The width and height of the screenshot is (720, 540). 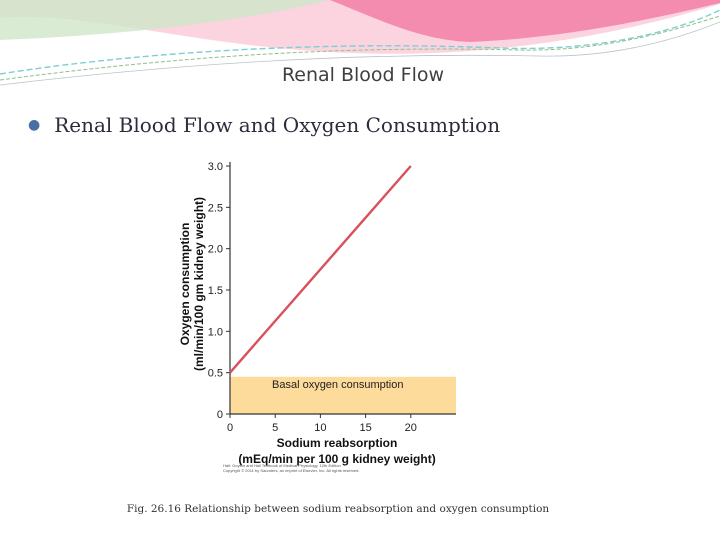 I want to click on x-tick-label-3: 15, so click(x=365, y=428).